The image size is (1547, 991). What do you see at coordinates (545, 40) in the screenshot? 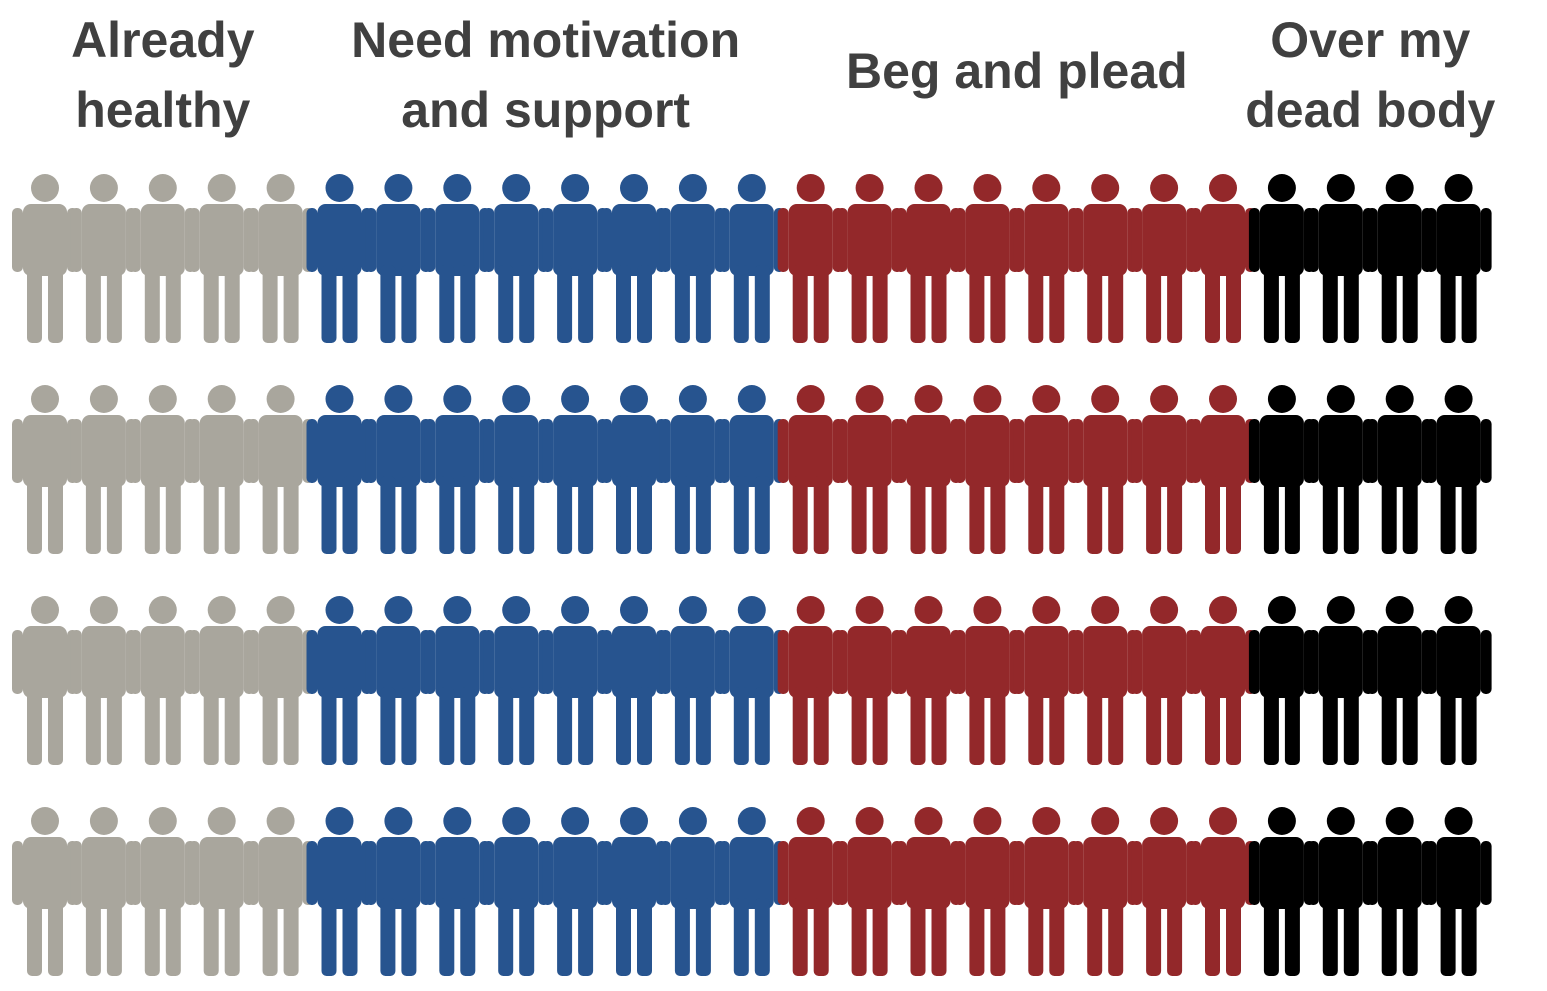
I see `category-label: Need motivation` at bounding box center [545, 40].